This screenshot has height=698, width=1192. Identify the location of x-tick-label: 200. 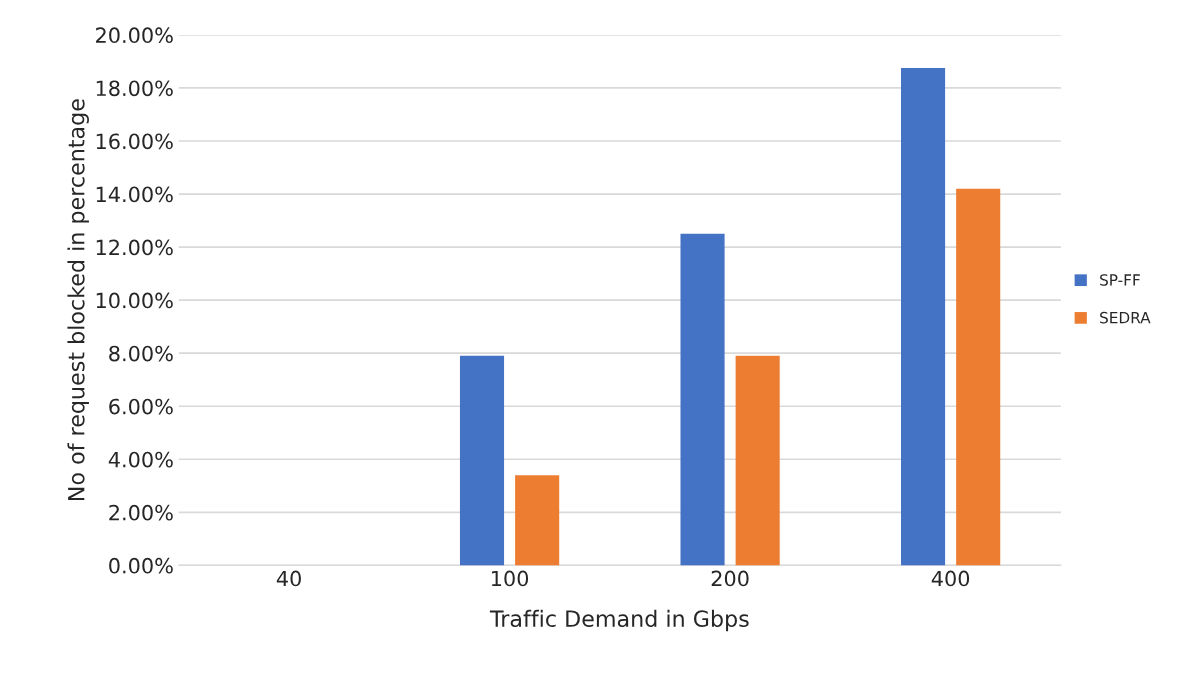
(730, 578).